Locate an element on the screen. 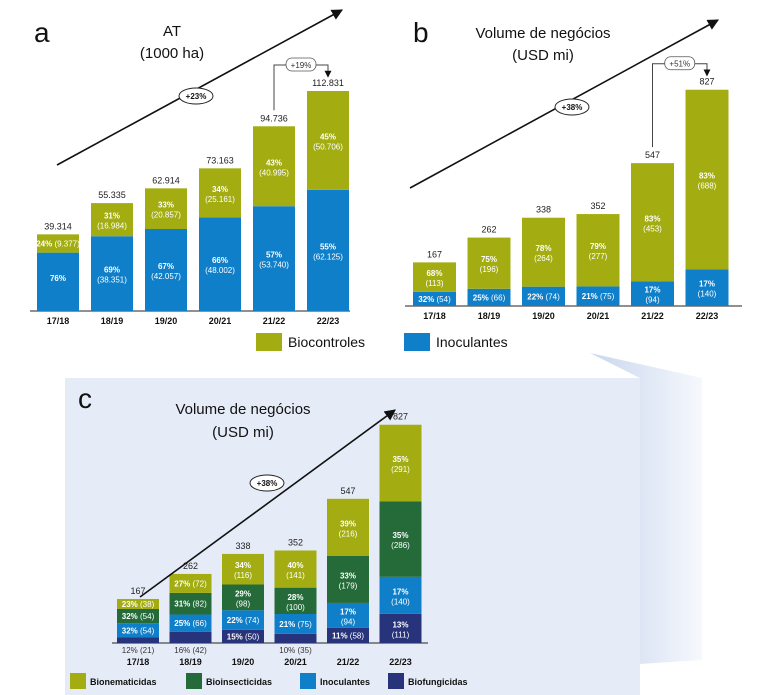 The width and height of the screenshot is (768, 695). category-label-b-20-21: 20/21 is located at coordinates (598, 316).